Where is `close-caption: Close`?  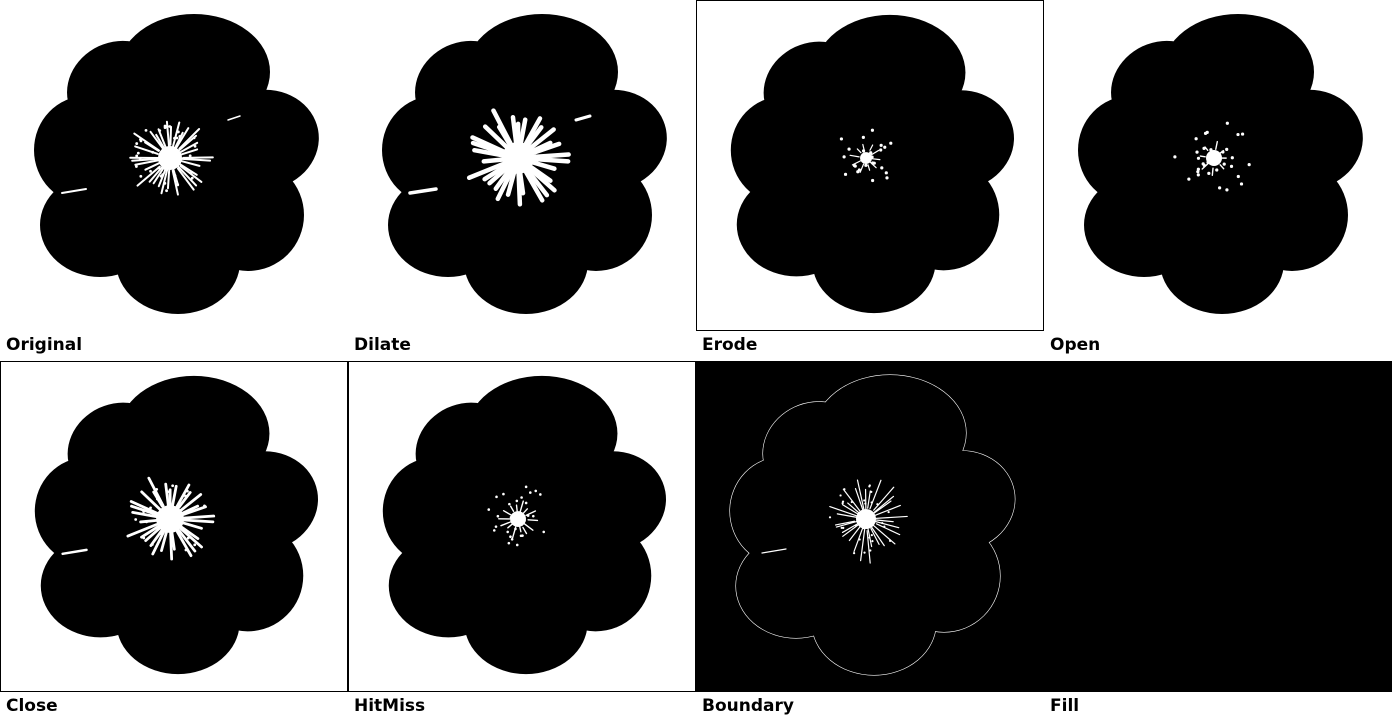
close-caption: Close is located at coordinates (32, 706).